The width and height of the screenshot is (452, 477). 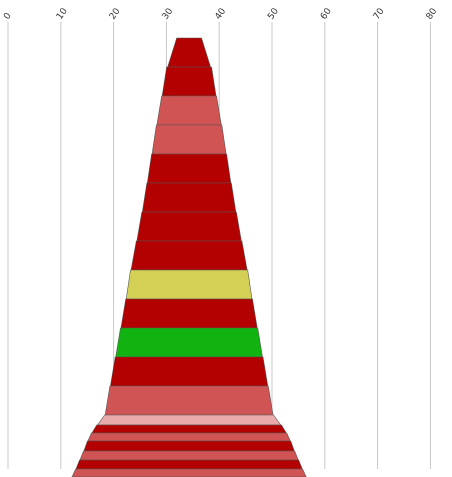 What do you see at coordinates (379, 13) in the screenshot?
I see `x-tick-label-7: 70` at bounding box center [379, 13].